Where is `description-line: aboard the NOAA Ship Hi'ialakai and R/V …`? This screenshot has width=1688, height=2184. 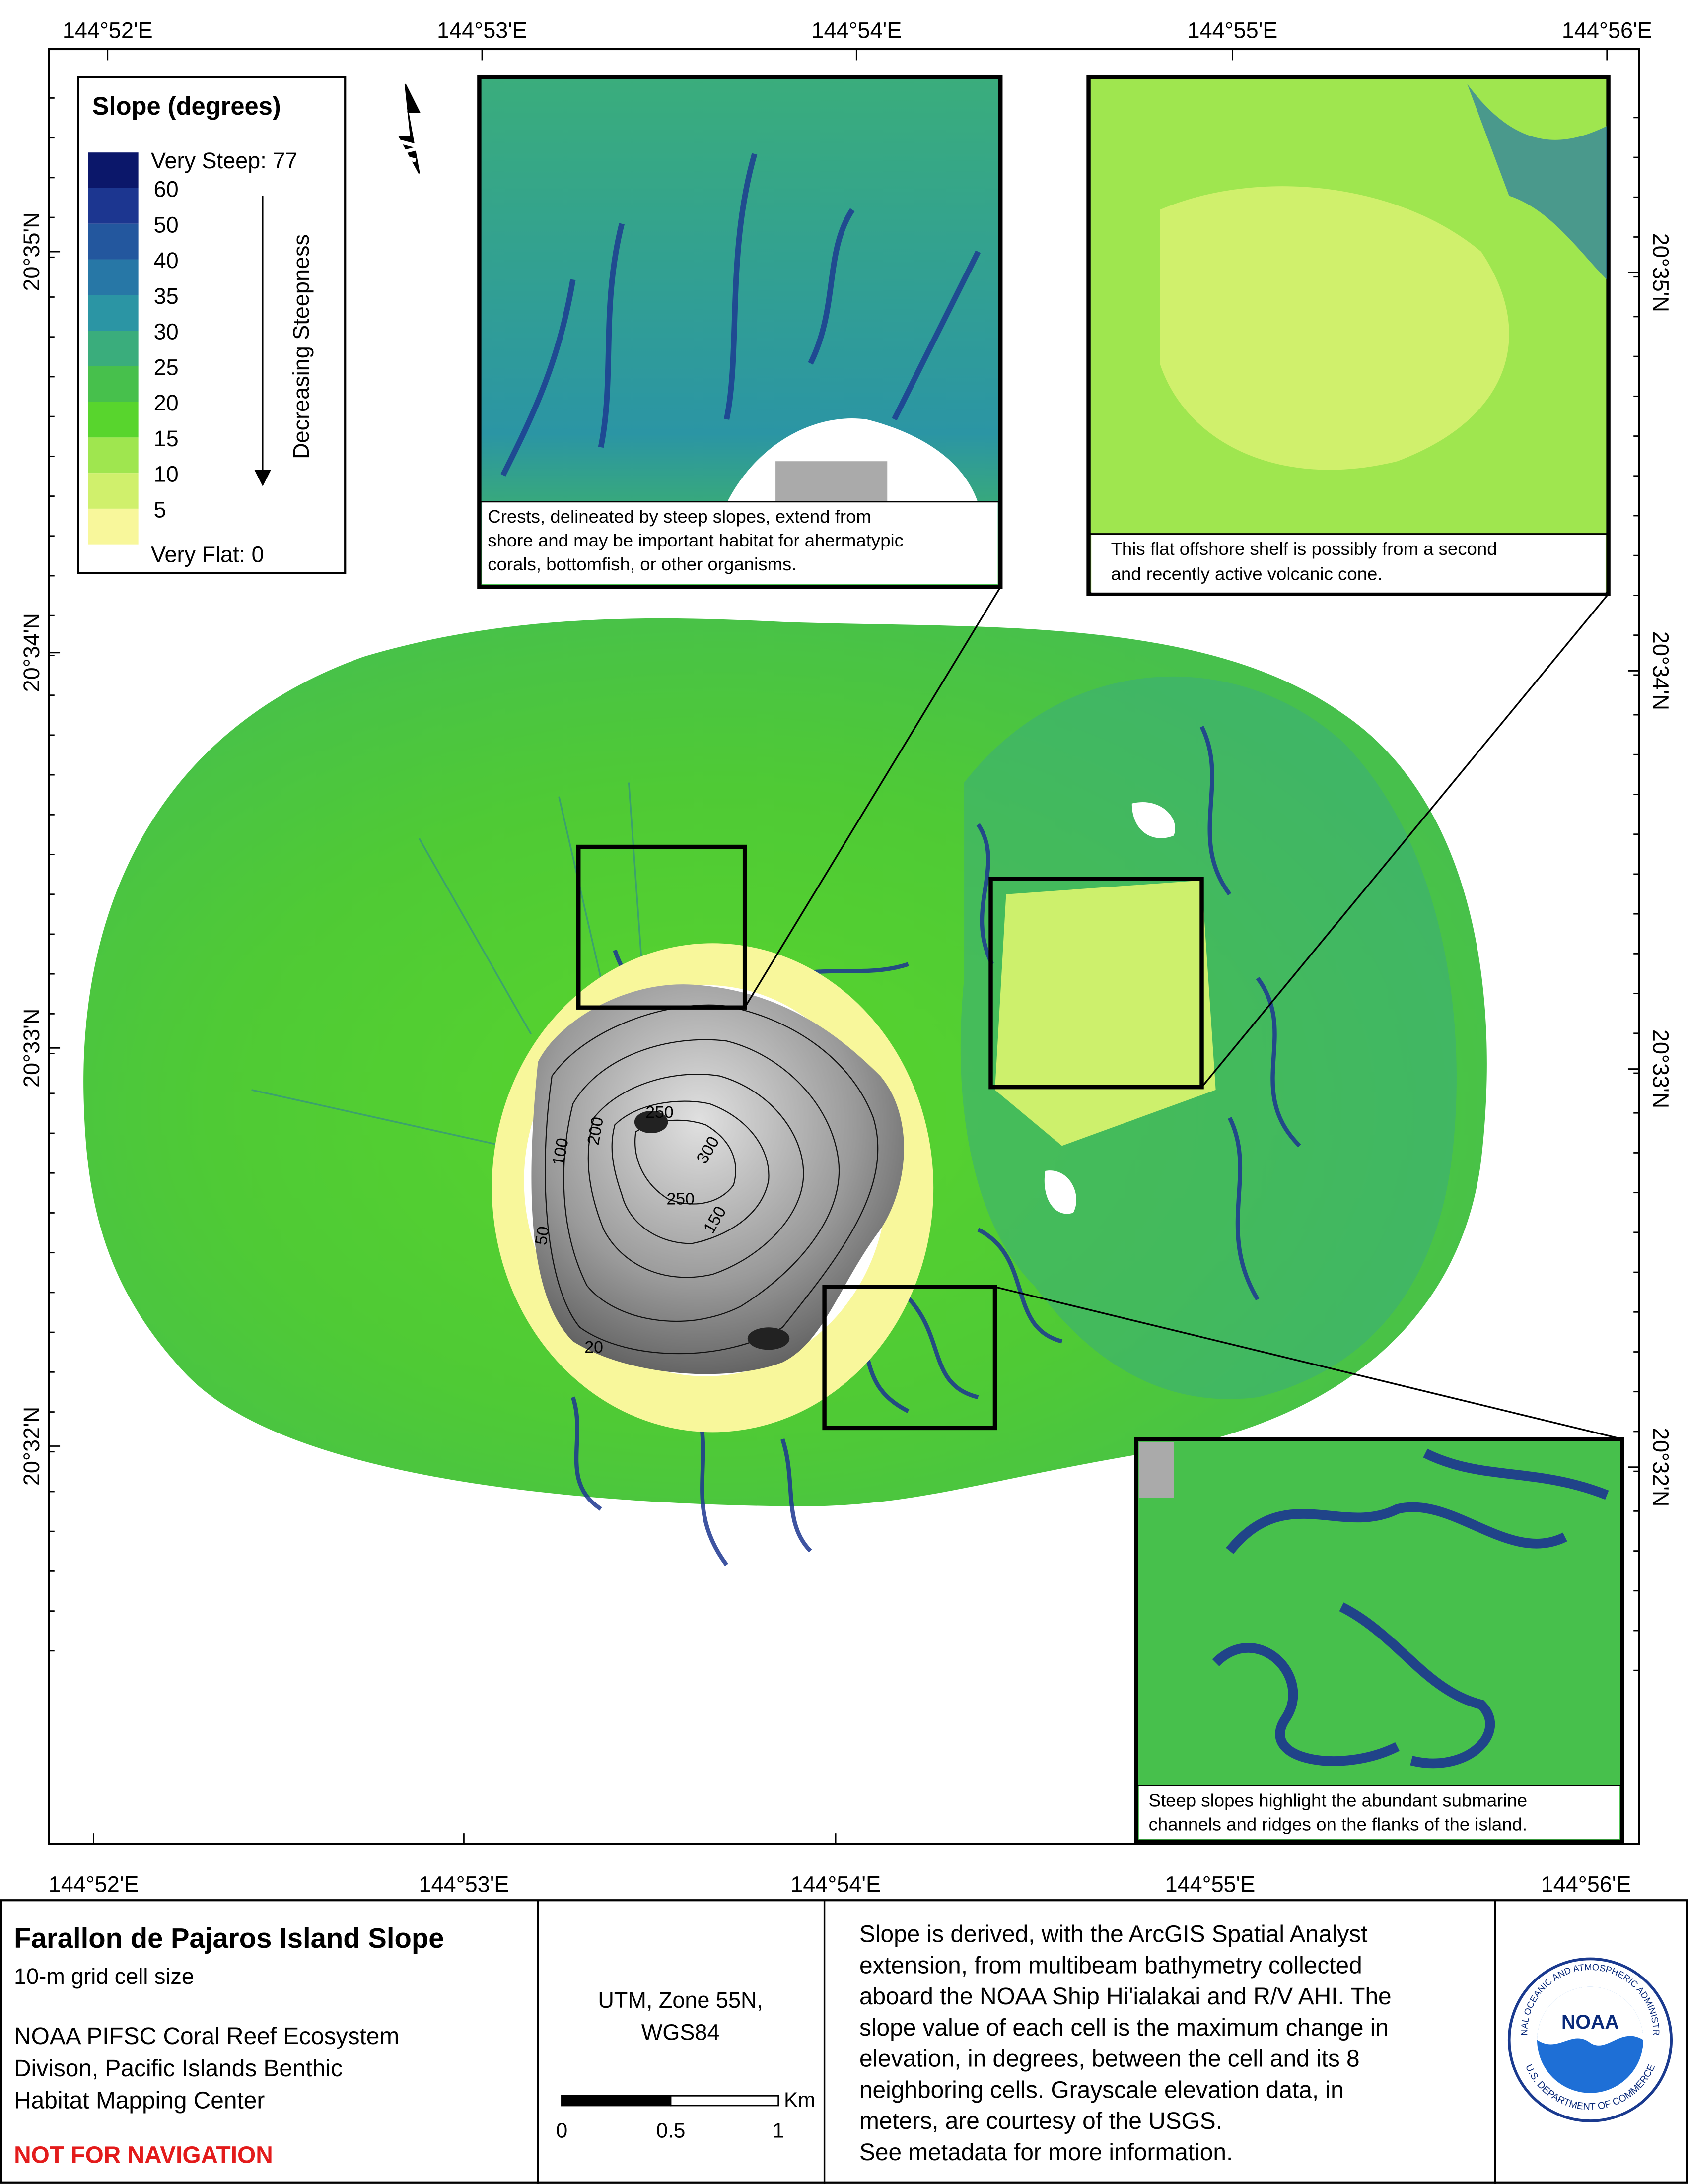
description-line: aboard the NOAA Ship Hi'ialakai and R/V … is located at coordinates (1125, 1996).